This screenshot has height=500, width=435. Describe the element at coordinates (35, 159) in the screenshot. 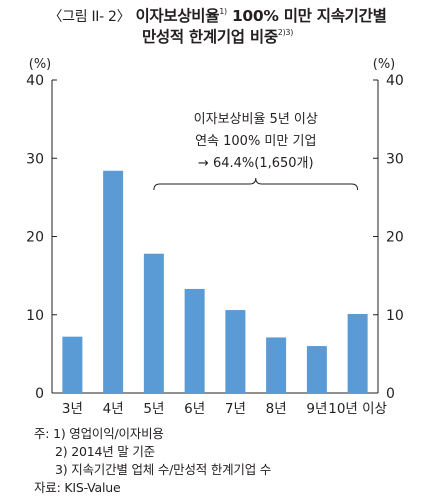

I see `y-tick-label-left: 30` at that location.